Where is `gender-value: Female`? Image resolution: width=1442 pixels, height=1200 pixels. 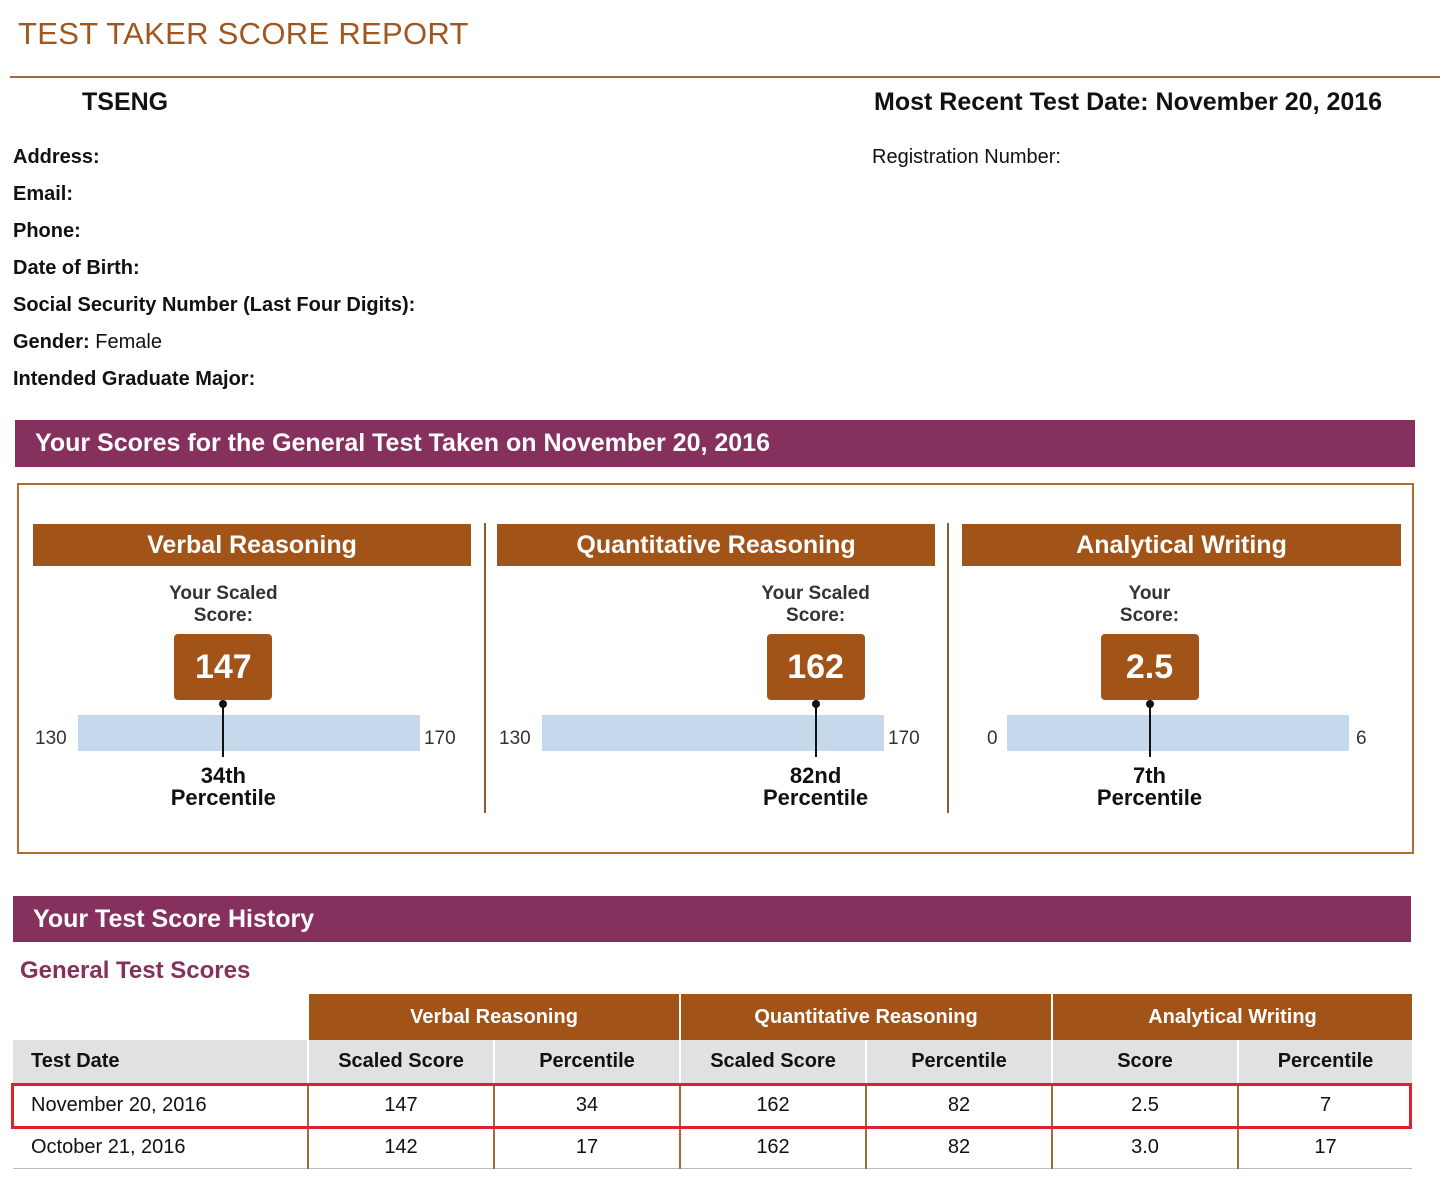
gender-value: Female is located at coordinates (128, 342).